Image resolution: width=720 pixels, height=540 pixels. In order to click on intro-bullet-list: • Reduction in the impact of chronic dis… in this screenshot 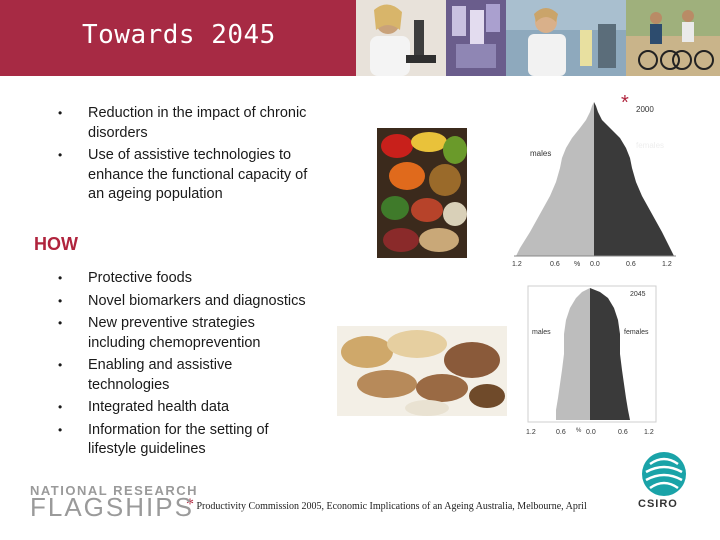, I will do `click(203, 156)`.